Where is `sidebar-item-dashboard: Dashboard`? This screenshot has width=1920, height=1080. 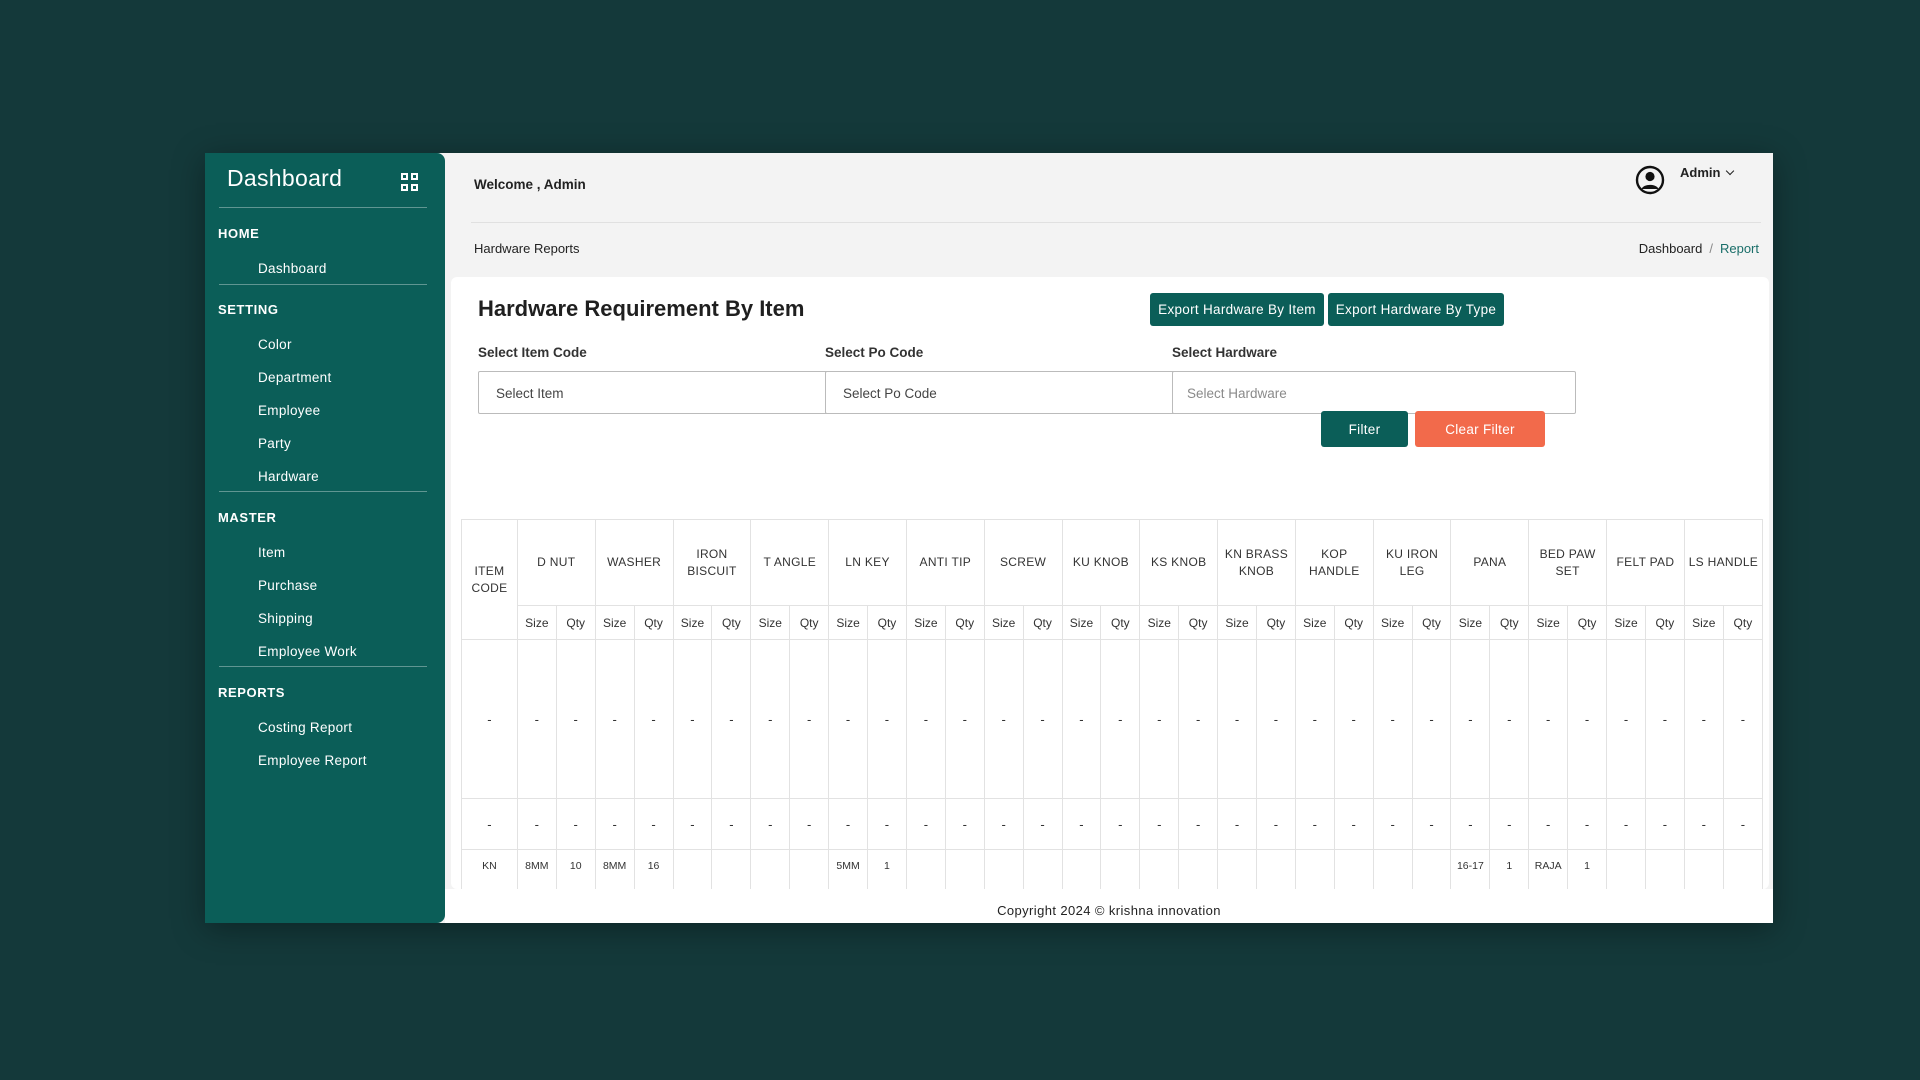
sidebar-item-dashboard: Dashboard is located at coordinates (292, 268).